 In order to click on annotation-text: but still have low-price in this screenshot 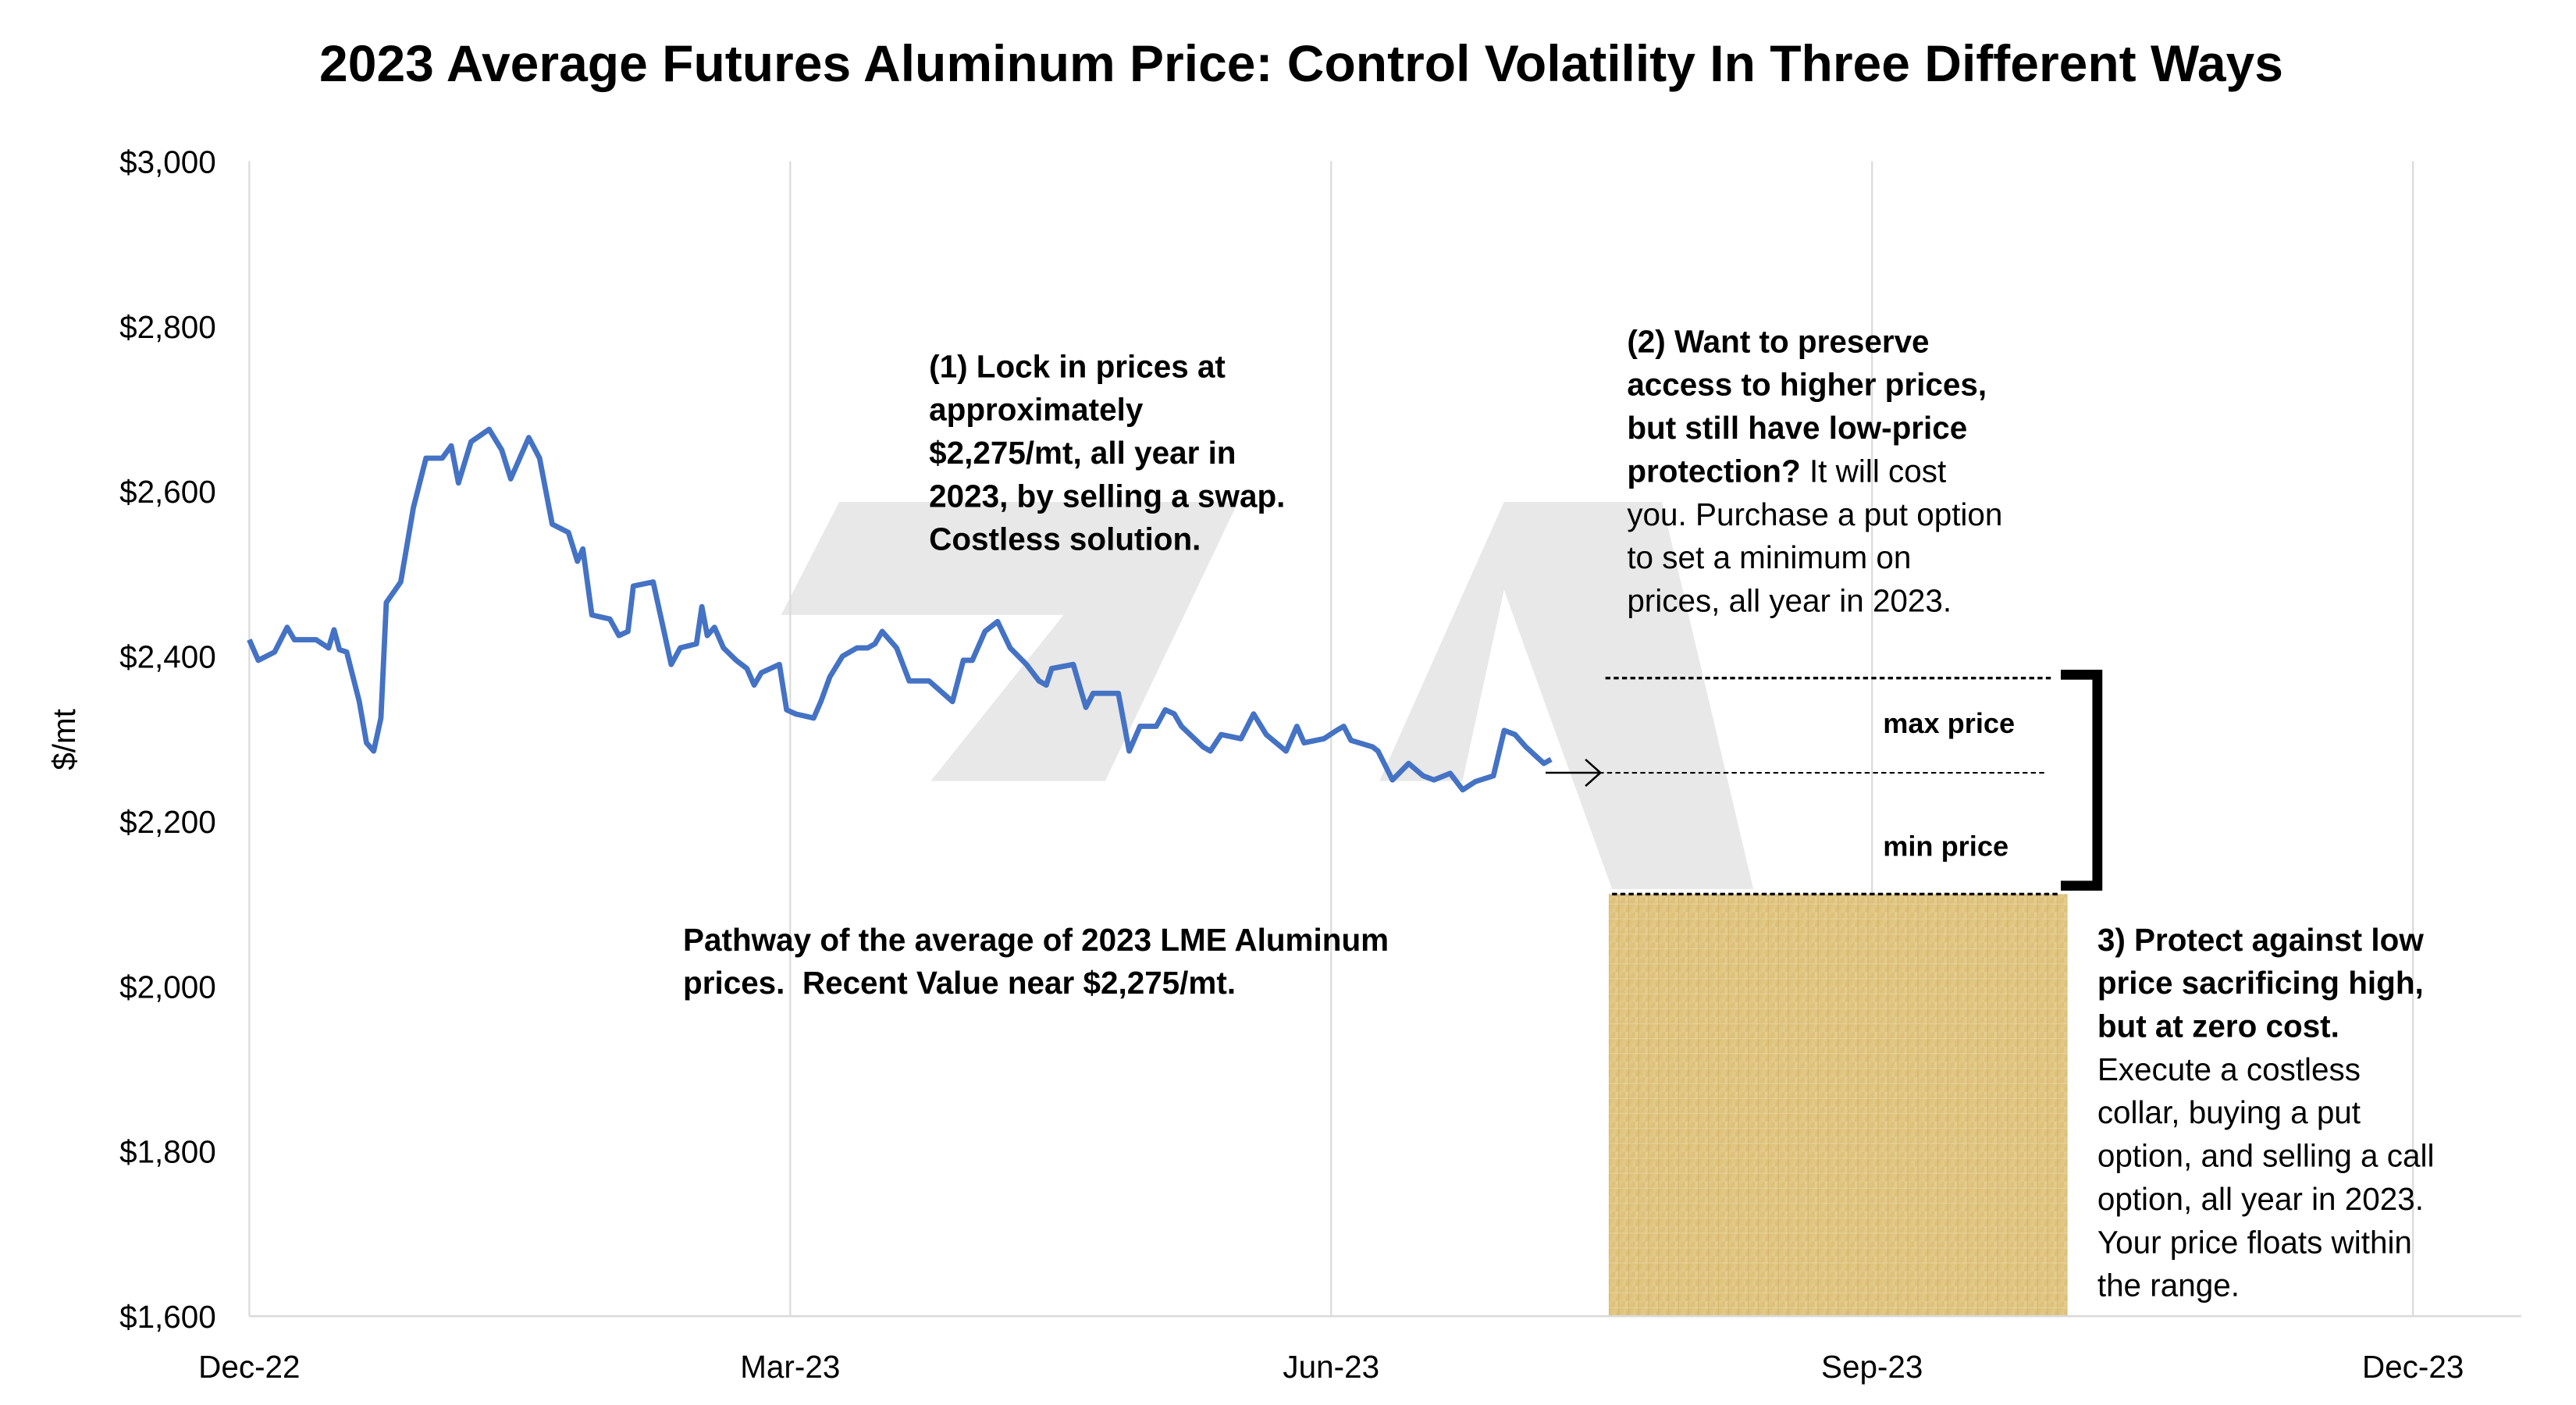, I will do `click(1797, 428)`.